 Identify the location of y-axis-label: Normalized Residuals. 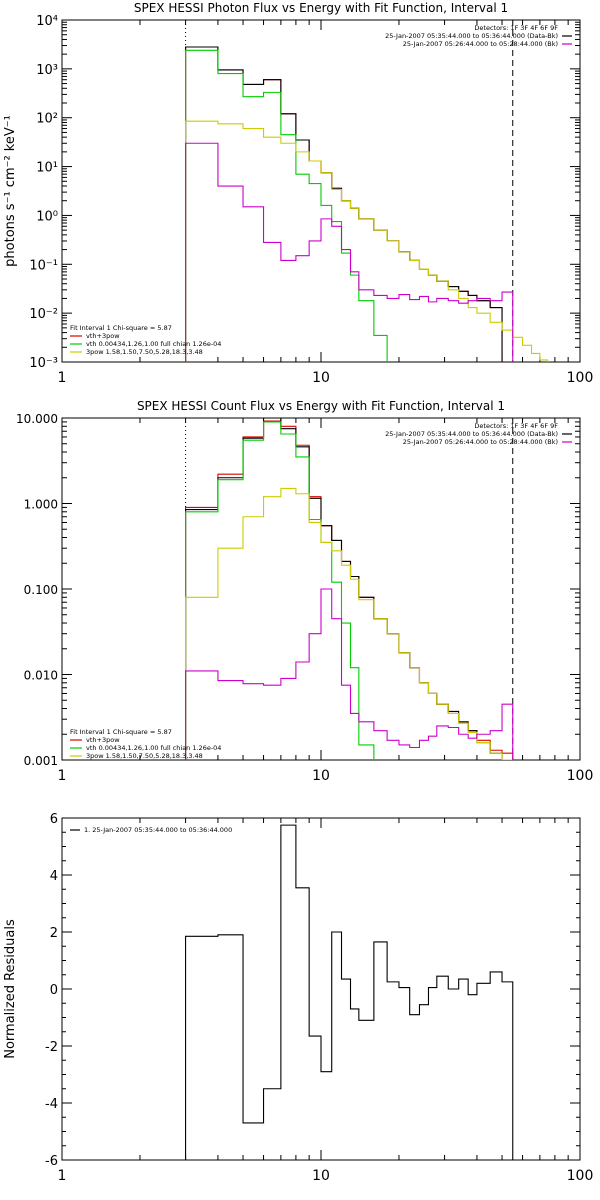
(10, 989).